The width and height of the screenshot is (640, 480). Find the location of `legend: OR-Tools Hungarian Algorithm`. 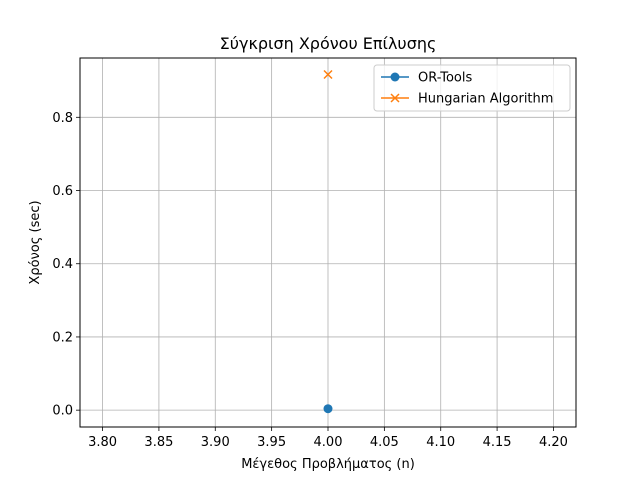

legend: OR-Tools Hungarian Algorithm is located at coordinates (472, 88).